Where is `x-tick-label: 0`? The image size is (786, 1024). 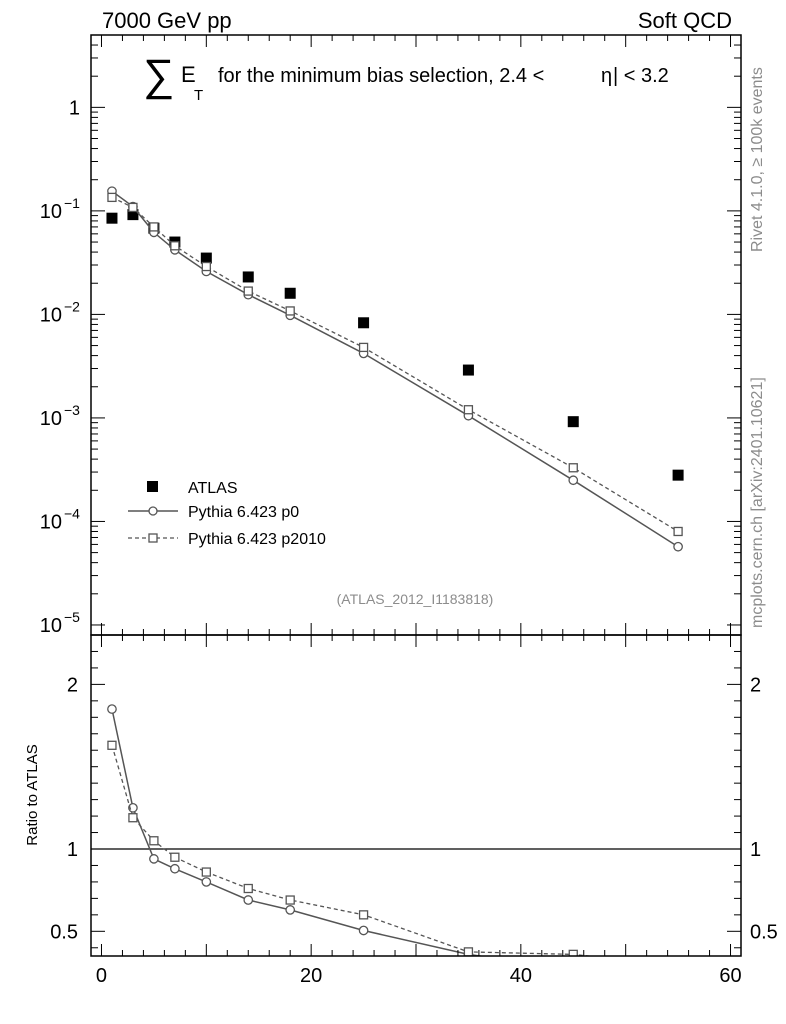
x-tick-label: 0 is located at coordinates (101, 976).